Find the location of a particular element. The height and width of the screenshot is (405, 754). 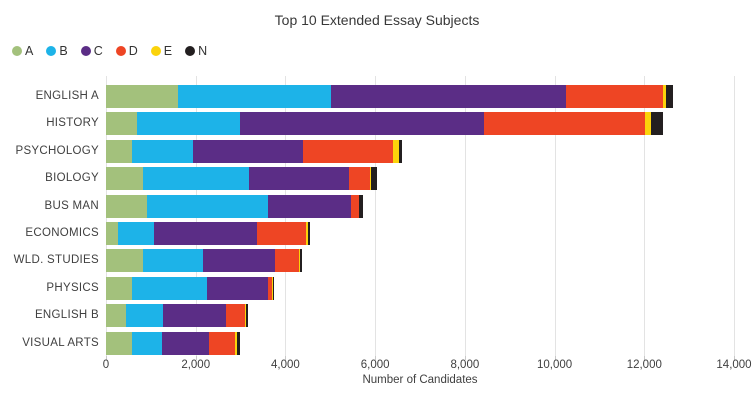

legend-item-N: N is located at coordinates (196, 51).